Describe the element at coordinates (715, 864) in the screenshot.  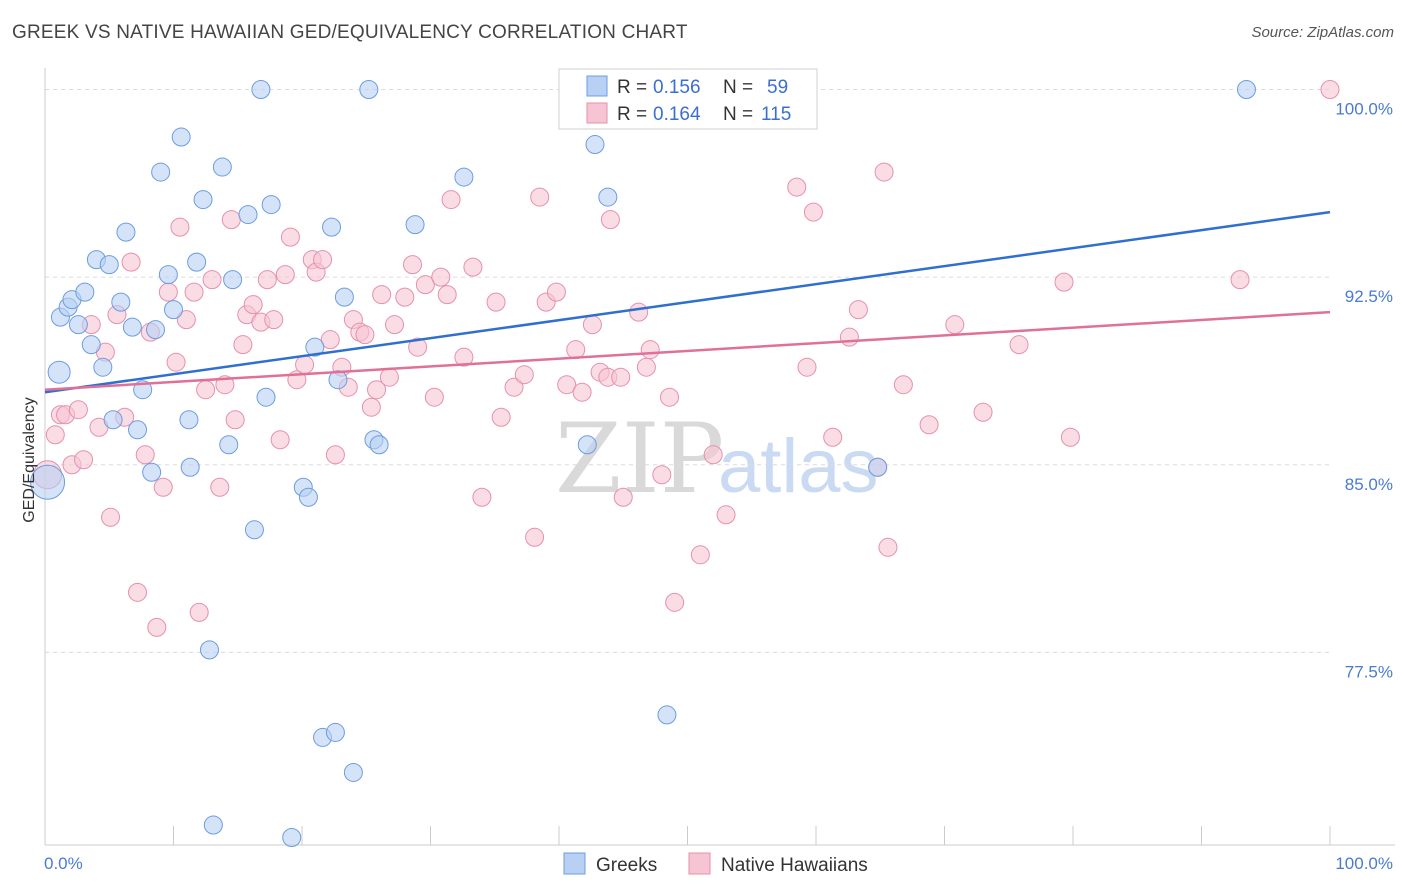
I see `legend-bottom: Greeks Native Hawaiians` at that location.